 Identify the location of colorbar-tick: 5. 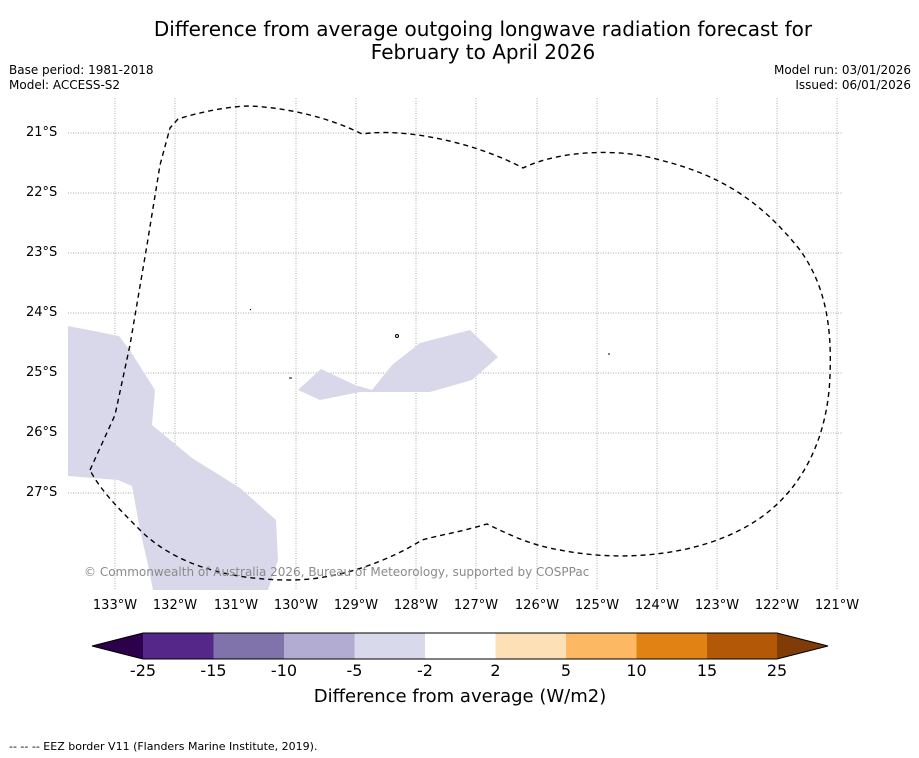
(566, 670).